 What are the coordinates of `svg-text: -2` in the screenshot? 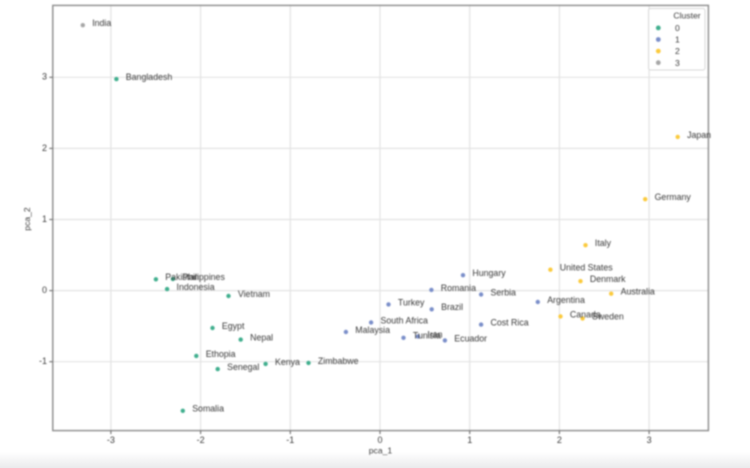 It's located at (201, 440).